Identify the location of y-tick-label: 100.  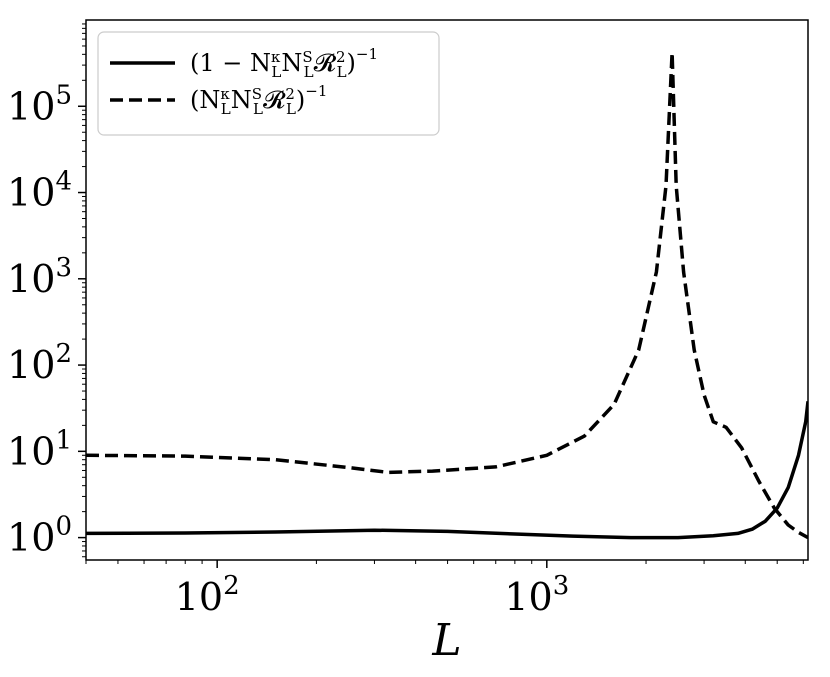
(39, 536).